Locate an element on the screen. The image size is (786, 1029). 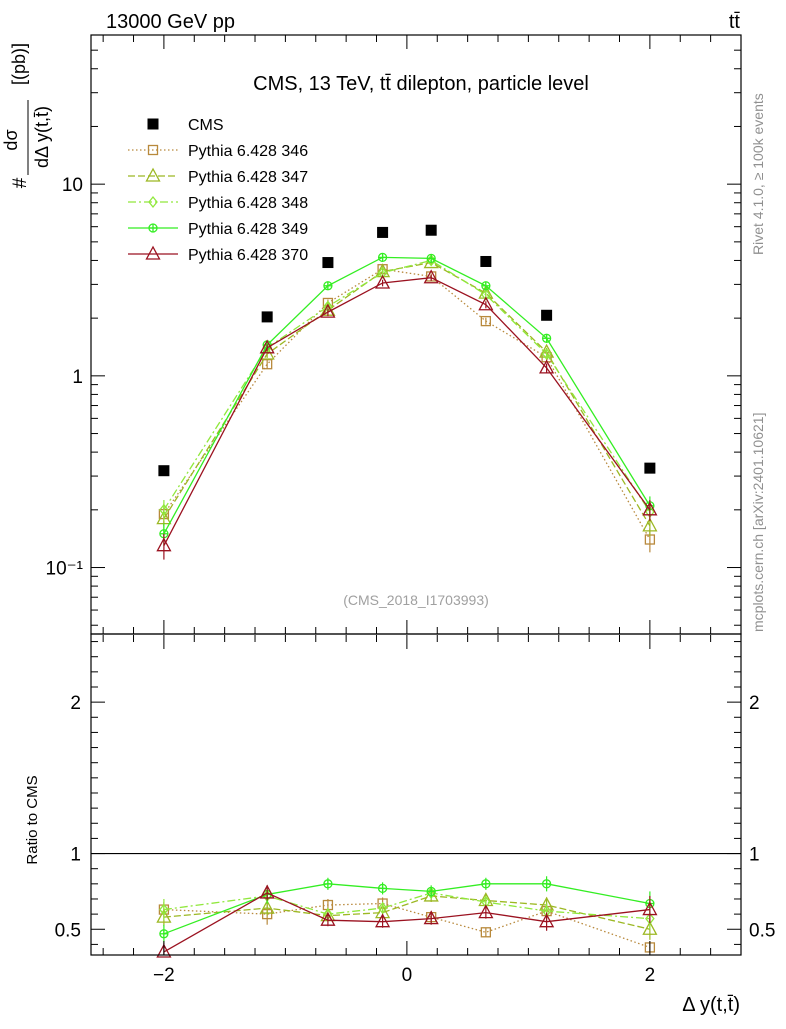
ratio-plot-marks is located at coordinates (407, 917).